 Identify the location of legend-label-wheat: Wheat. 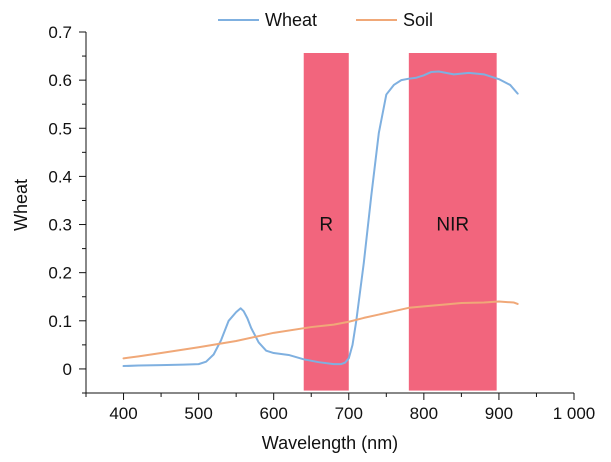
(291, 20).